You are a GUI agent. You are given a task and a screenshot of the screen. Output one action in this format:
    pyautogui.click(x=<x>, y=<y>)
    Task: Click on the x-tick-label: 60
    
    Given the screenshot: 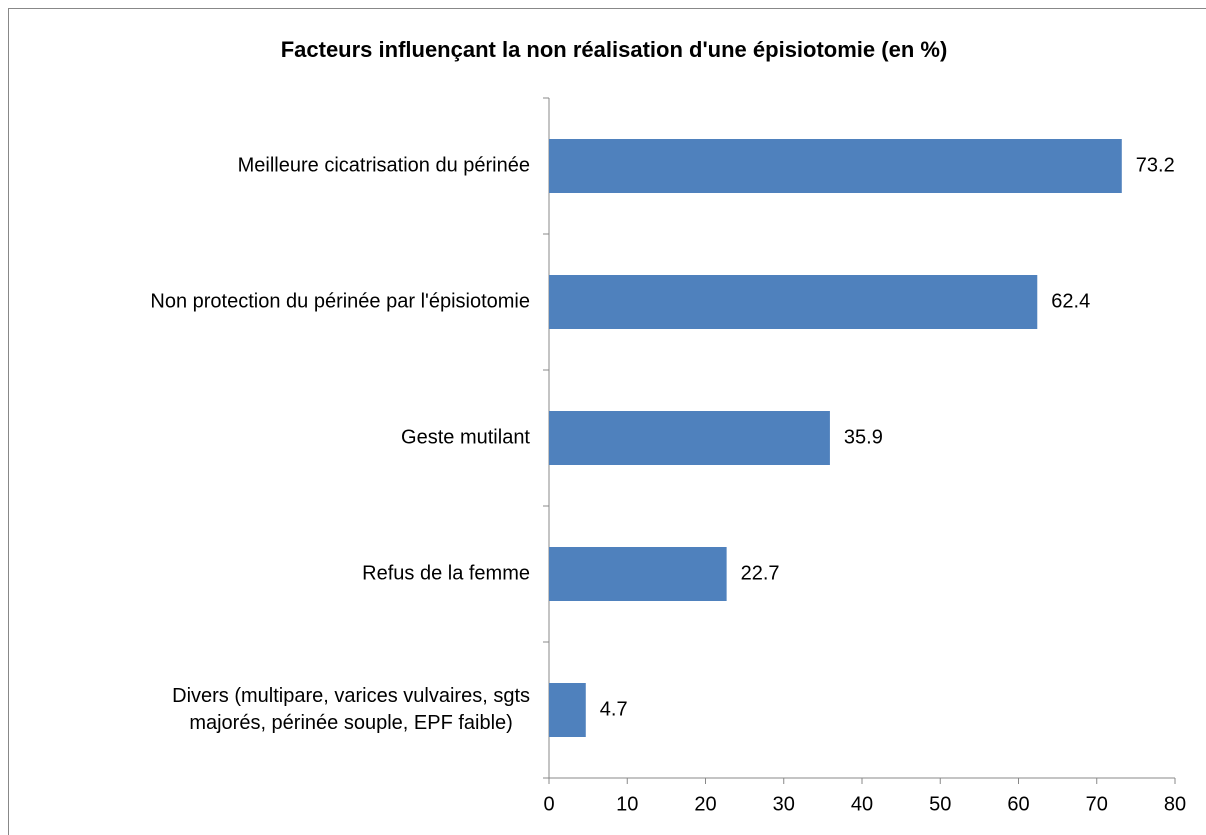 What is the action you would take?
    pyautogui.click(x=1018, y=804)
    